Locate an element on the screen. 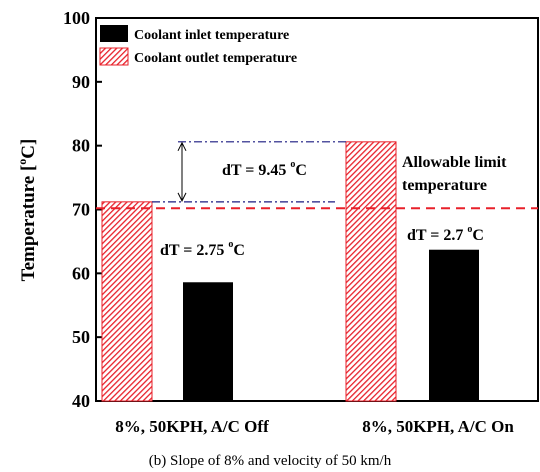 Image resolution: width=540 pixels, height=472 pixels. y-tick-label: 100 is located at coordinates (76, 18).